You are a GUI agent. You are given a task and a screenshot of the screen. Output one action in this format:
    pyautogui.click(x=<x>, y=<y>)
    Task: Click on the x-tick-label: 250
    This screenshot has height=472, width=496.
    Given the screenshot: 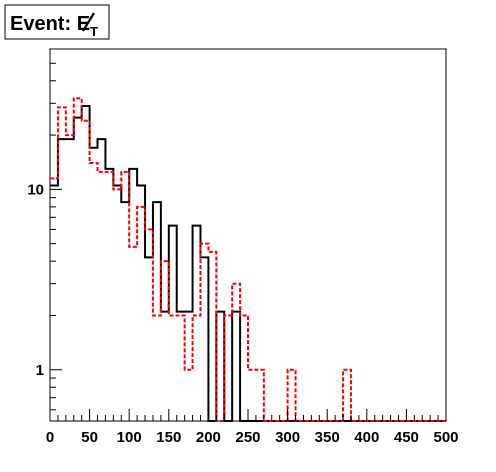 What is the action you would take?
    pyautogui.click(x=247, y=437)
    